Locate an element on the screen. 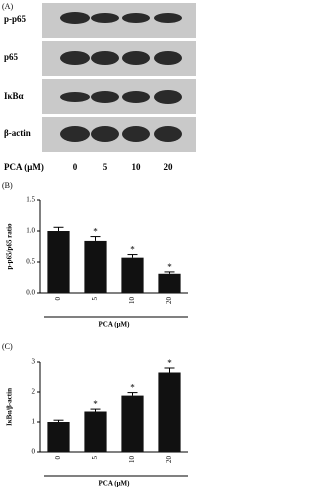 The height and width of the screenshot is (500, 320). dose-label: 20 is located at coordinates (169, 167).